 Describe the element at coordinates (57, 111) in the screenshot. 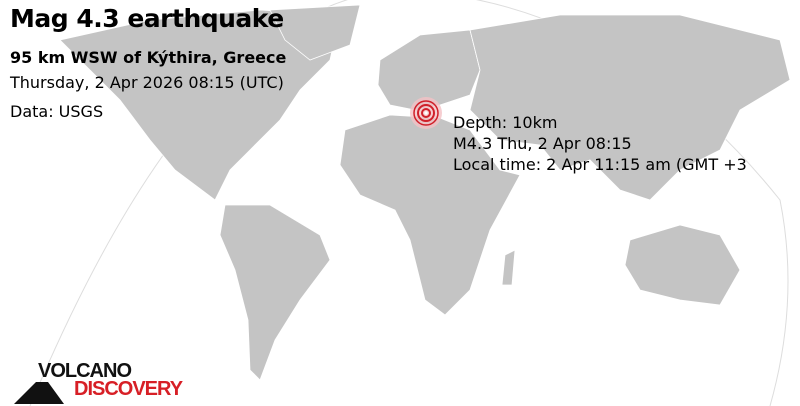

I see `data-source: Data: USGS` at that location.